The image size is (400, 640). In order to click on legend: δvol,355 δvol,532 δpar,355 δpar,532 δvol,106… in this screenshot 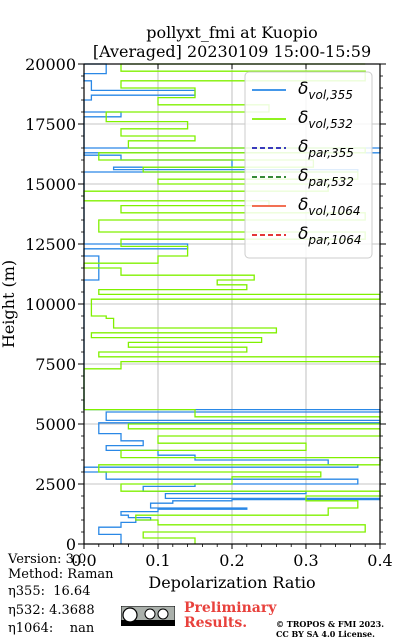, I will do `click(308, 165)`.